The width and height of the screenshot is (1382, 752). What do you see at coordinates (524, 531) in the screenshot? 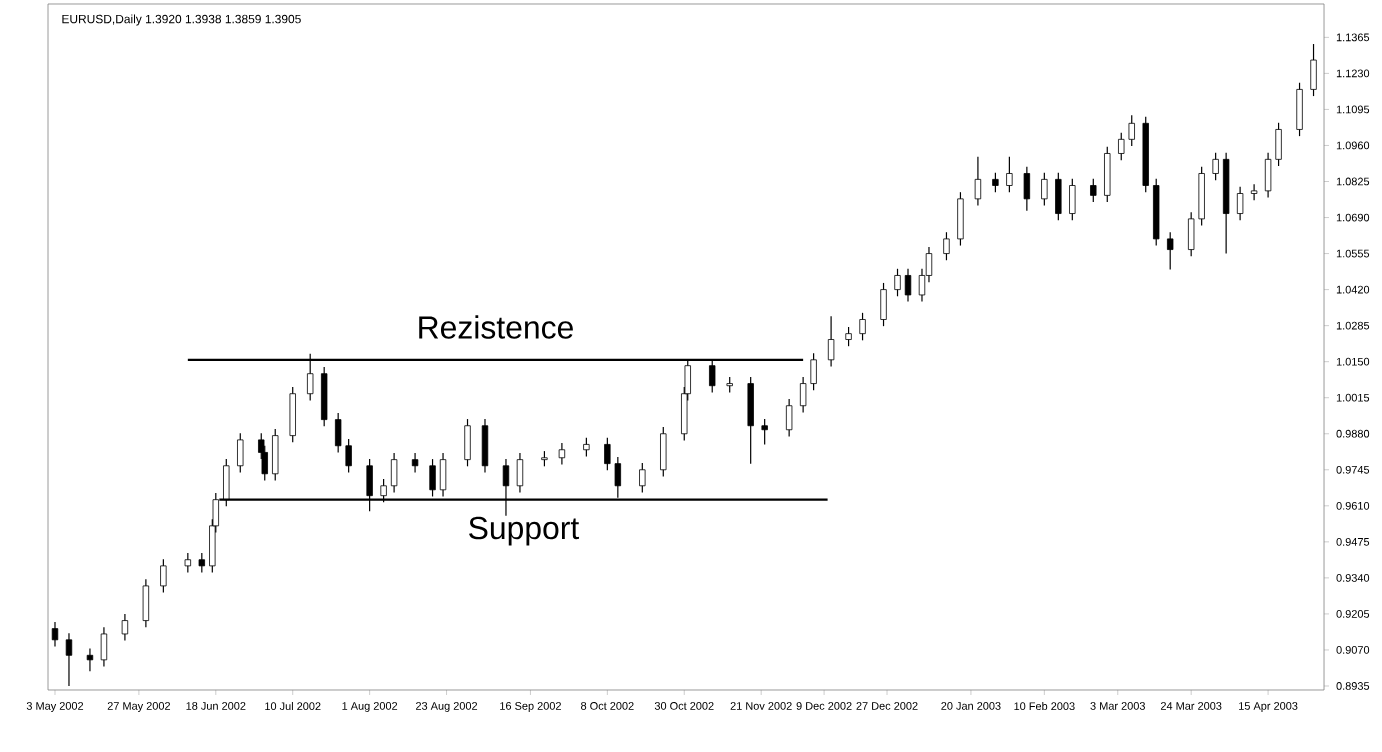
I see `annotation: Support` at bounding box center [524, 531].